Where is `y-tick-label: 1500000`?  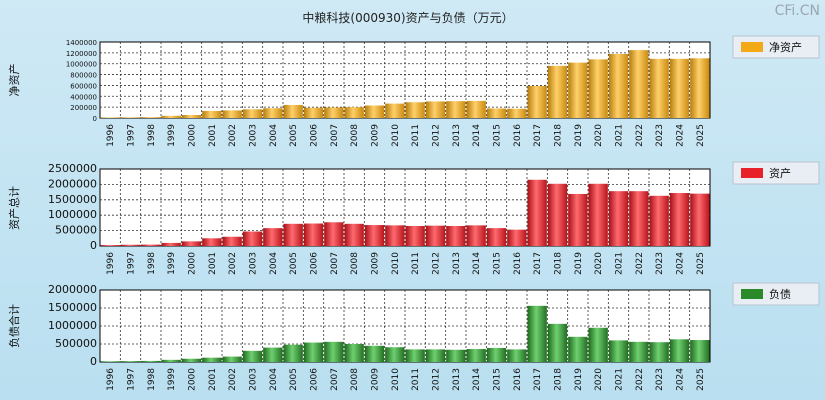
y-tick-label: 1500000 is located at coordinates (72, 199).